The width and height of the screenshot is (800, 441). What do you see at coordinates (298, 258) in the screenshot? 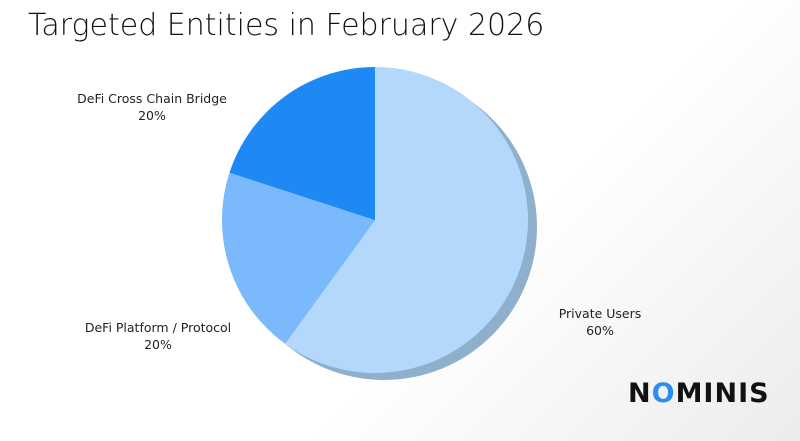
I see `pie-slice-defi-platform-protocol` at bounding box center [298, 258].